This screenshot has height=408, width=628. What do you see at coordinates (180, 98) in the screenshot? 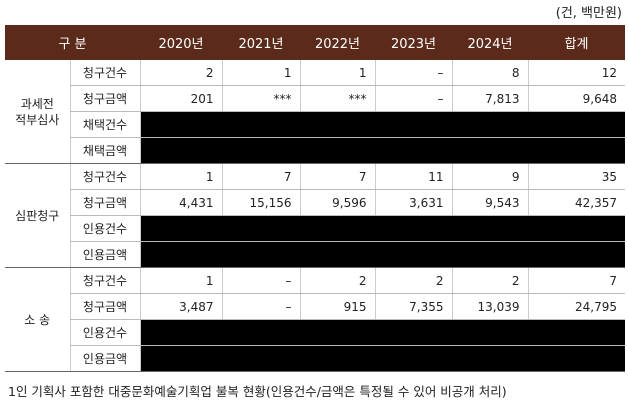
I see `value-cell: 201` at bounding box center [180, 98].